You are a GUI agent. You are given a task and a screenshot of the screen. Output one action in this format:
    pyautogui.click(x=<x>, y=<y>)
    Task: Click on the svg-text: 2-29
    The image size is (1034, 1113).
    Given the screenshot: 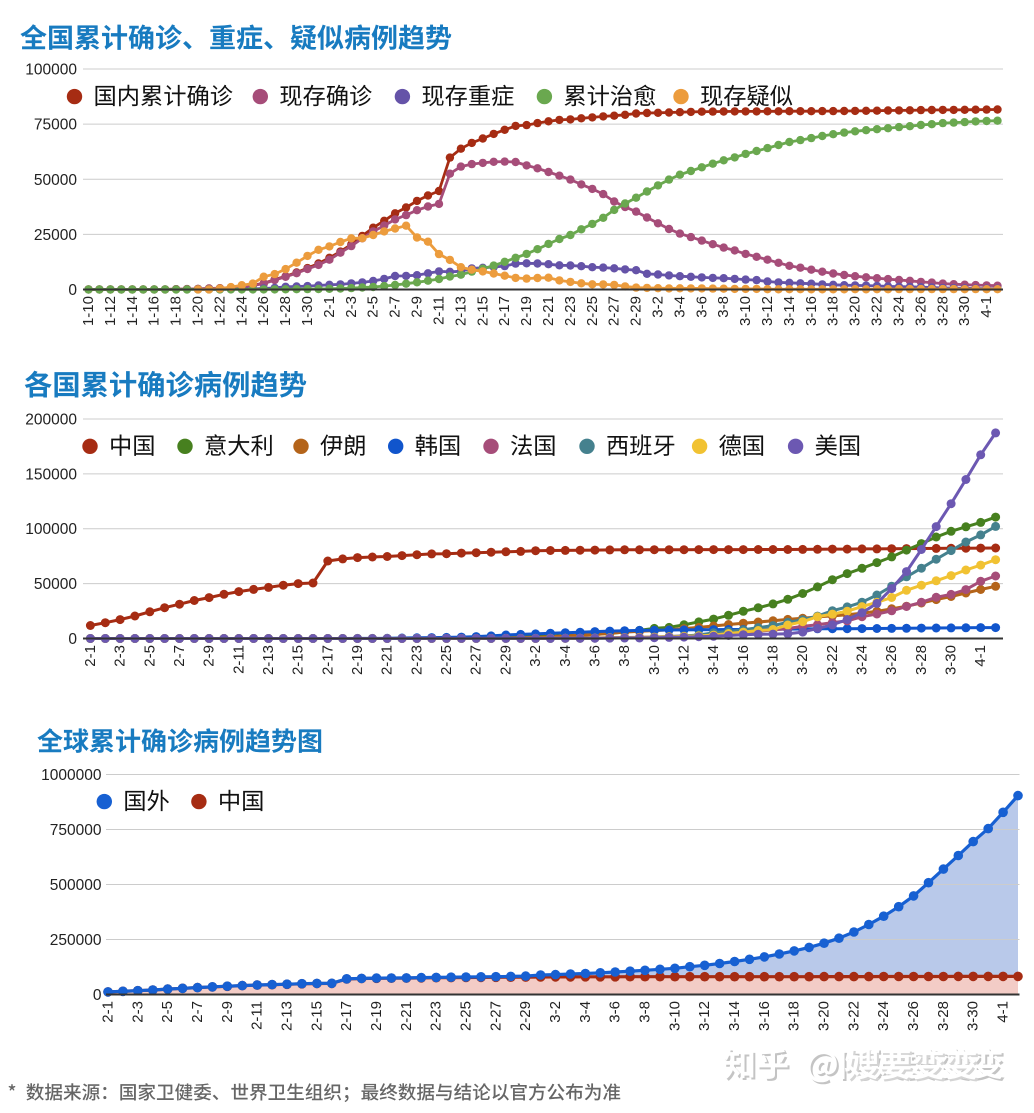 What is the action you would take?
    pyautogui.click(x=636, y=311)
    